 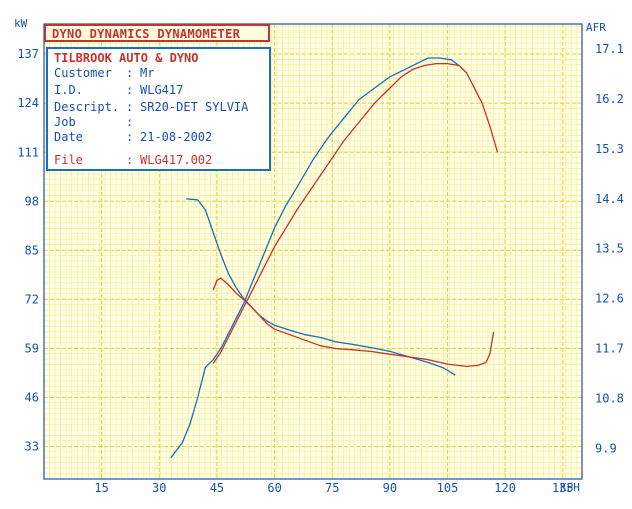 I want to click on y2-tick-label: 13.5, so click(x=609, y=249).